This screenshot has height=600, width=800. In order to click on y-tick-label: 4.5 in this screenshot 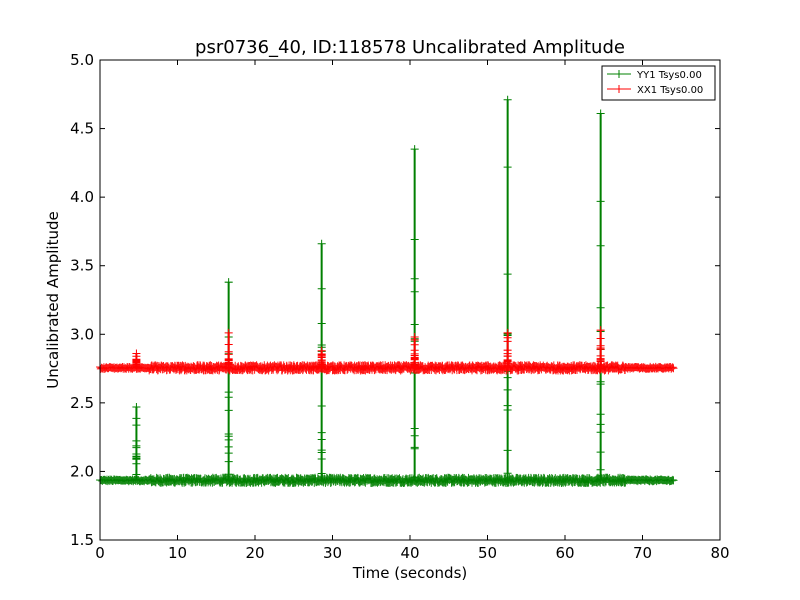, I will do `click(82, 129)`.